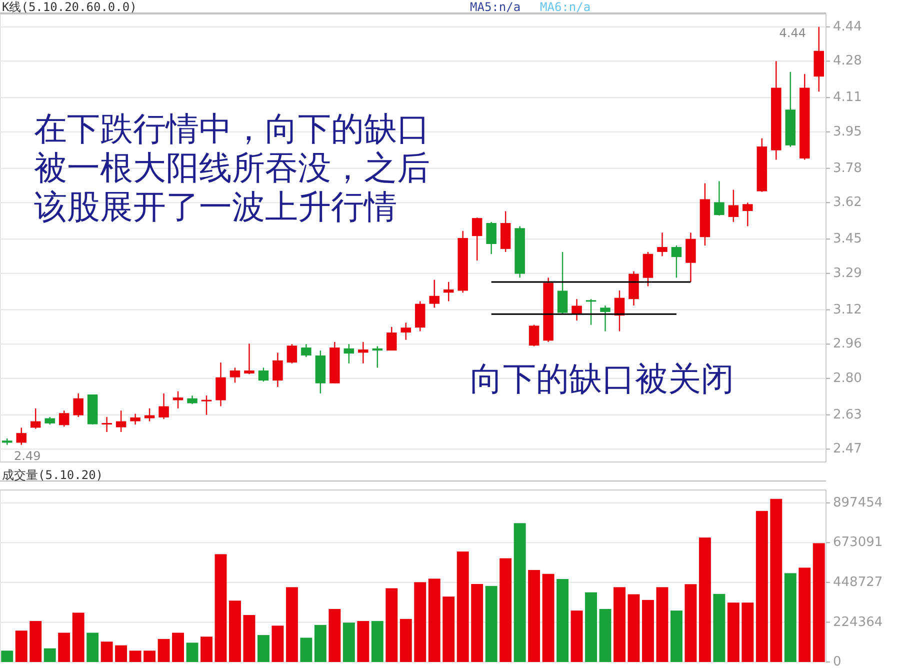  I want to click on chart-title: 成交量(5.10.20), so click(53, 475).